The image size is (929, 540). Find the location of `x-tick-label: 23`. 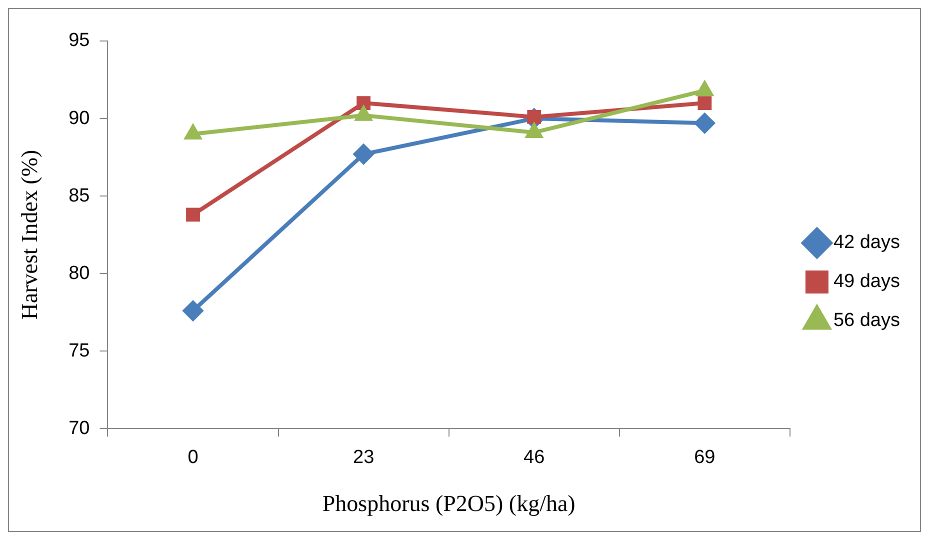

x-tick-label: 23 is located at coordinates (363, 457).